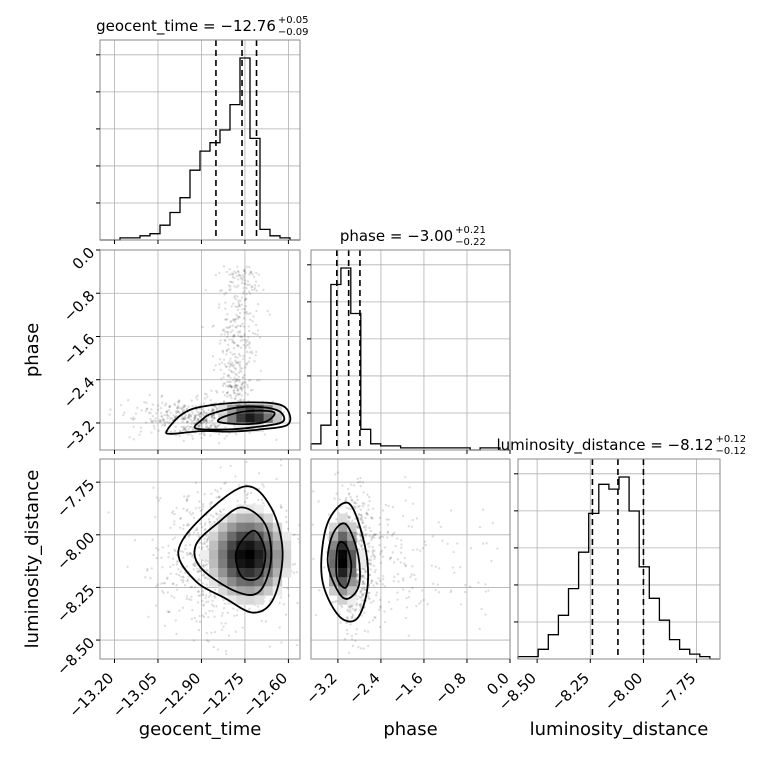  I want to click on x-tick-label: −13.05, so click(135, 695).